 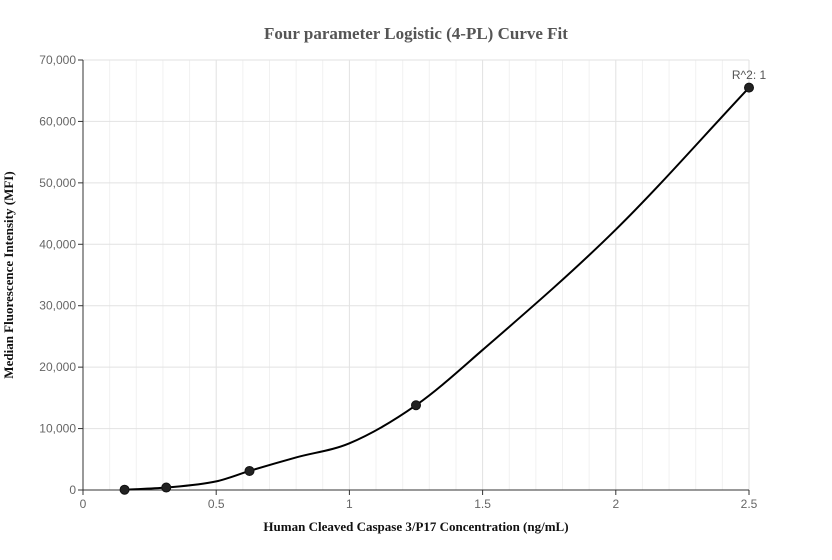 I want to click on x-tick-label: 0, so click(x=83, y=504).